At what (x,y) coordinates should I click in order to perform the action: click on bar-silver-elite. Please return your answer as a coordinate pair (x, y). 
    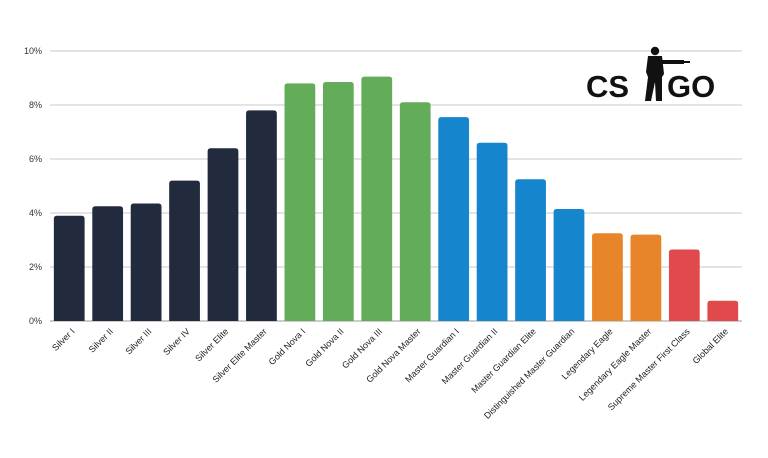
    Looking at the image, I should click on (223, 234).